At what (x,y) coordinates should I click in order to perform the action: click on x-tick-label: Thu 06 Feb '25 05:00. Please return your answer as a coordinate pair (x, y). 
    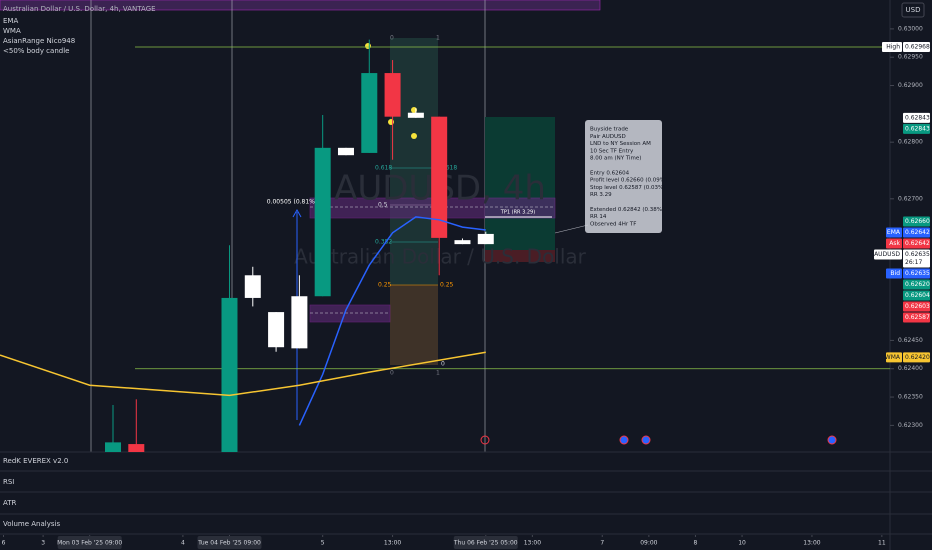
    Looking at the image, I should click on (485, 543).